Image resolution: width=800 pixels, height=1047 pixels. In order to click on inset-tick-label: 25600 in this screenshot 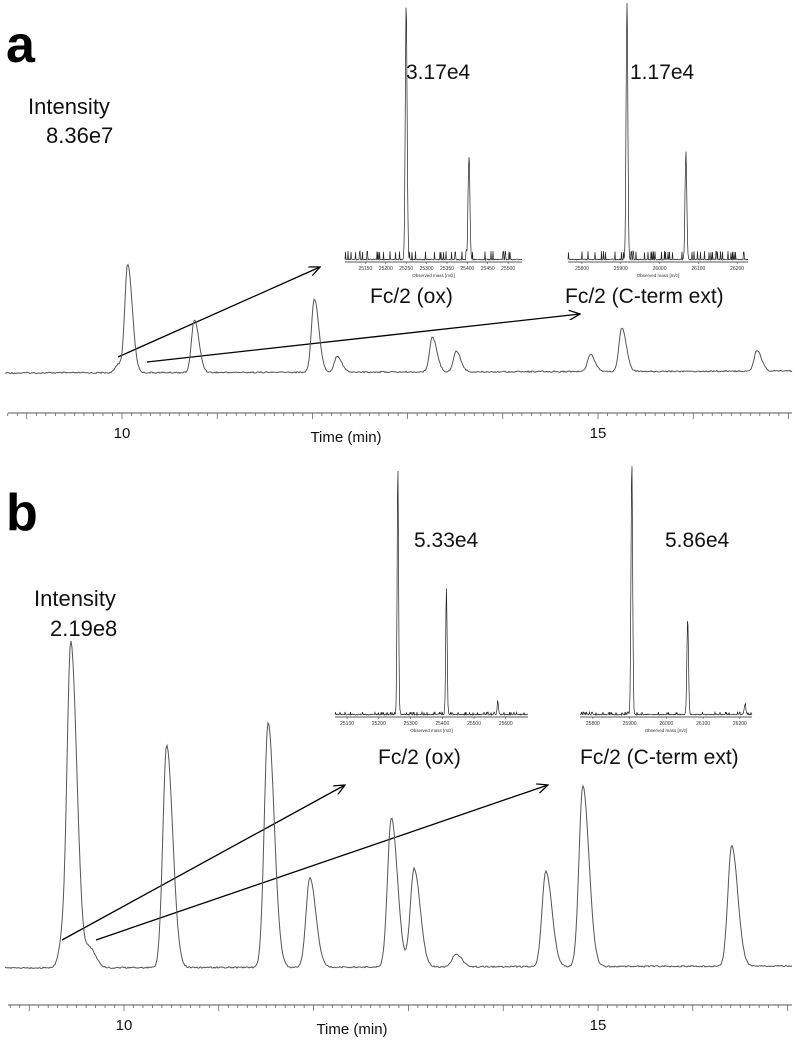, I will do `click(506, 724)`.